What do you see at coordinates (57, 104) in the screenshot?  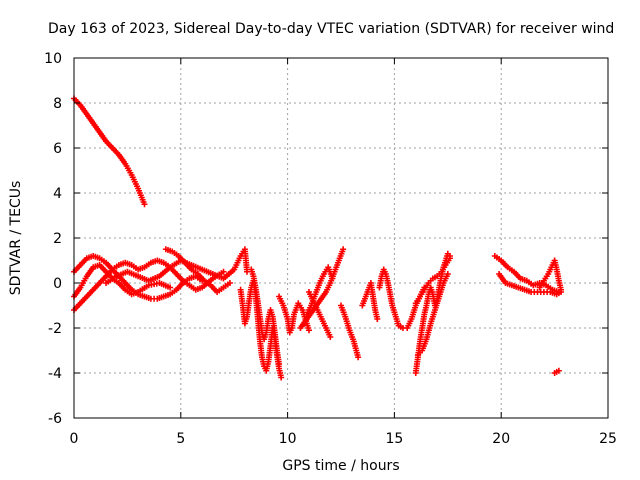 I see `y-tick-label: 8` at bounding box center [57, 104].